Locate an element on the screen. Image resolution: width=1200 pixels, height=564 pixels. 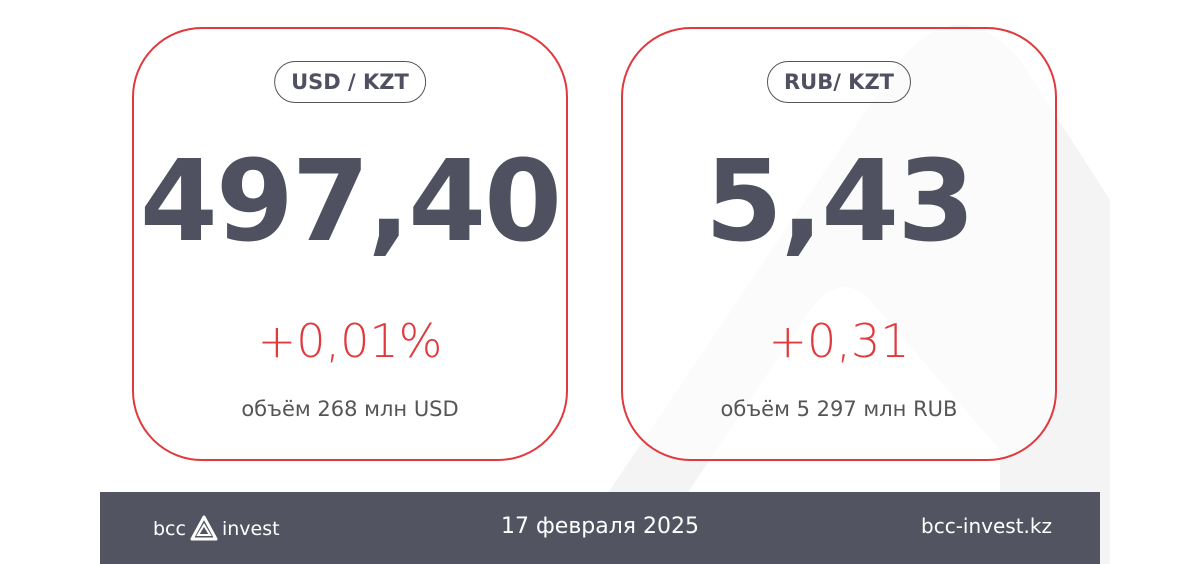
website-link: bcc-invest.kz is located at coordinates (986, 526).